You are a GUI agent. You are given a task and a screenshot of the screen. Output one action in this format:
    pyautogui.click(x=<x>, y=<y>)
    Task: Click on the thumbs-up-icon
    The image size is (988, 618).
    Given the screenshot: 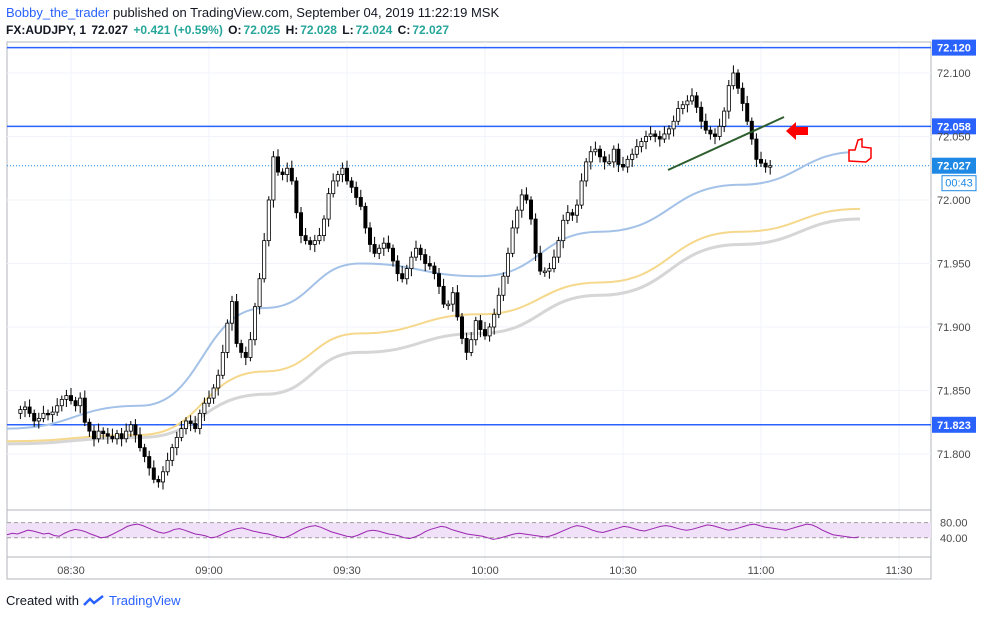 What is the action you would take?
    pyautogui.click(x=860, y=150)
    